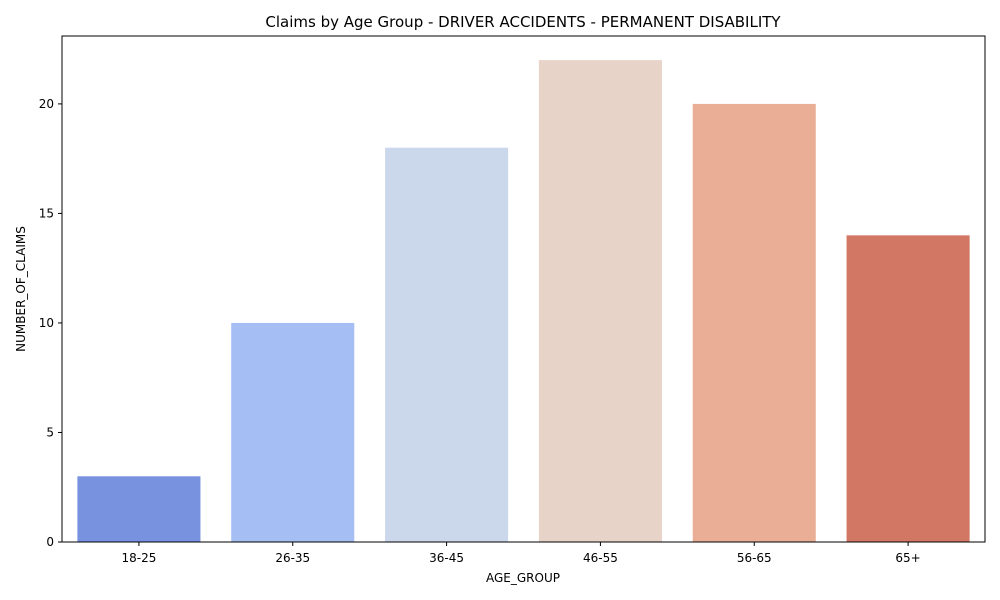 The height and width of the screenshot is (600, 1000). Describe the element at coordinates (754, 558) in the screenshot. I see `x-tick-label: 56-65` at that location.